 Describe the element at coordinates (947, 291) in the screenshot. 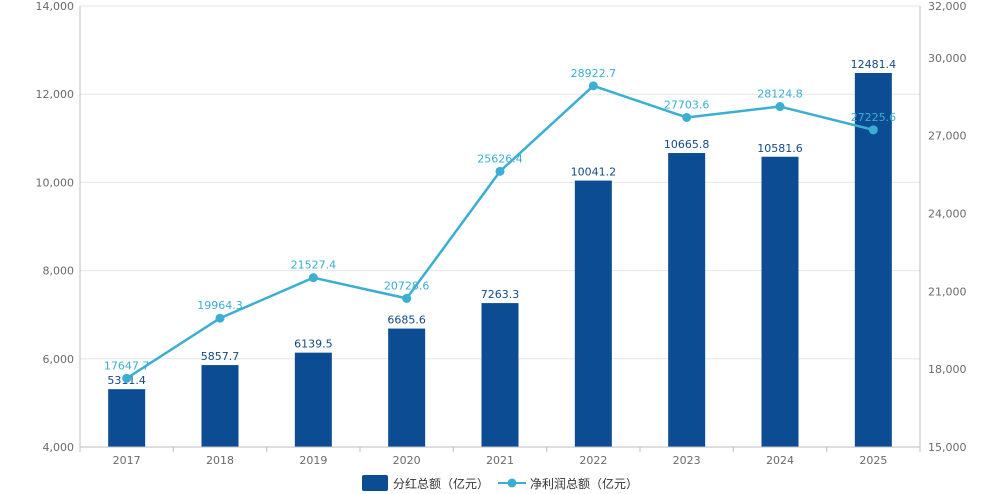

I see `y-right-tick-label: 21,000` at that location.